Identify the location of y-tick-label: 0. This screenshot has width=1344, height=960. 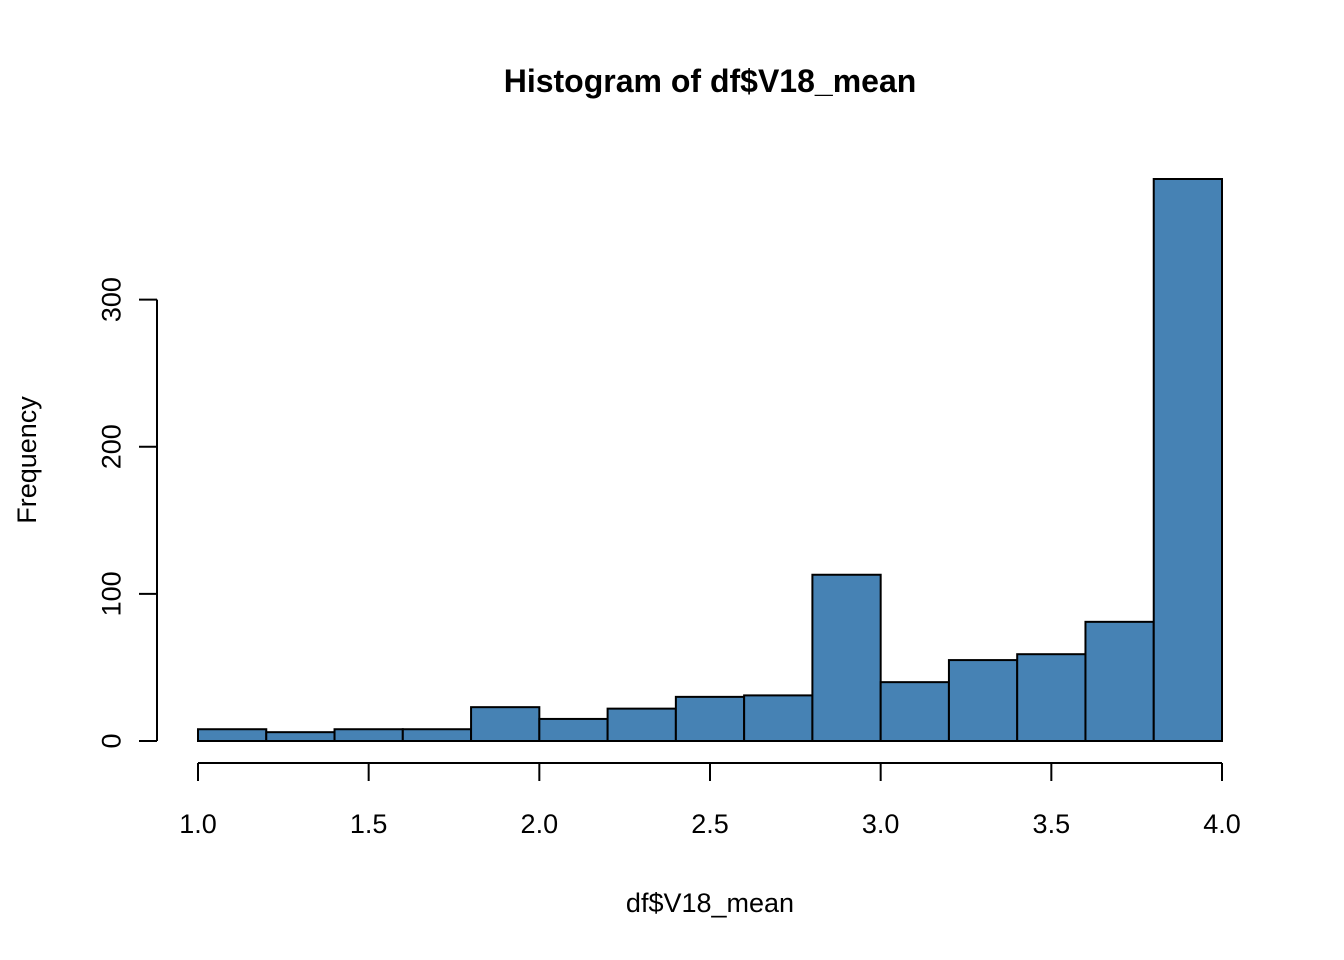
(111, 740).